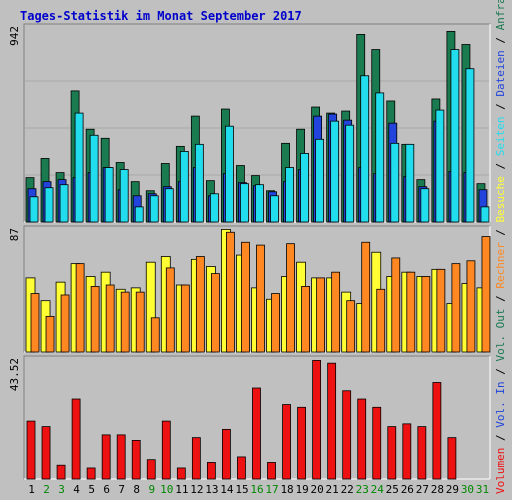  What do you see at coordinates (286, 489) in the screenshot?
I see `x-tick-label: 18` at bounding box center [286, 489].